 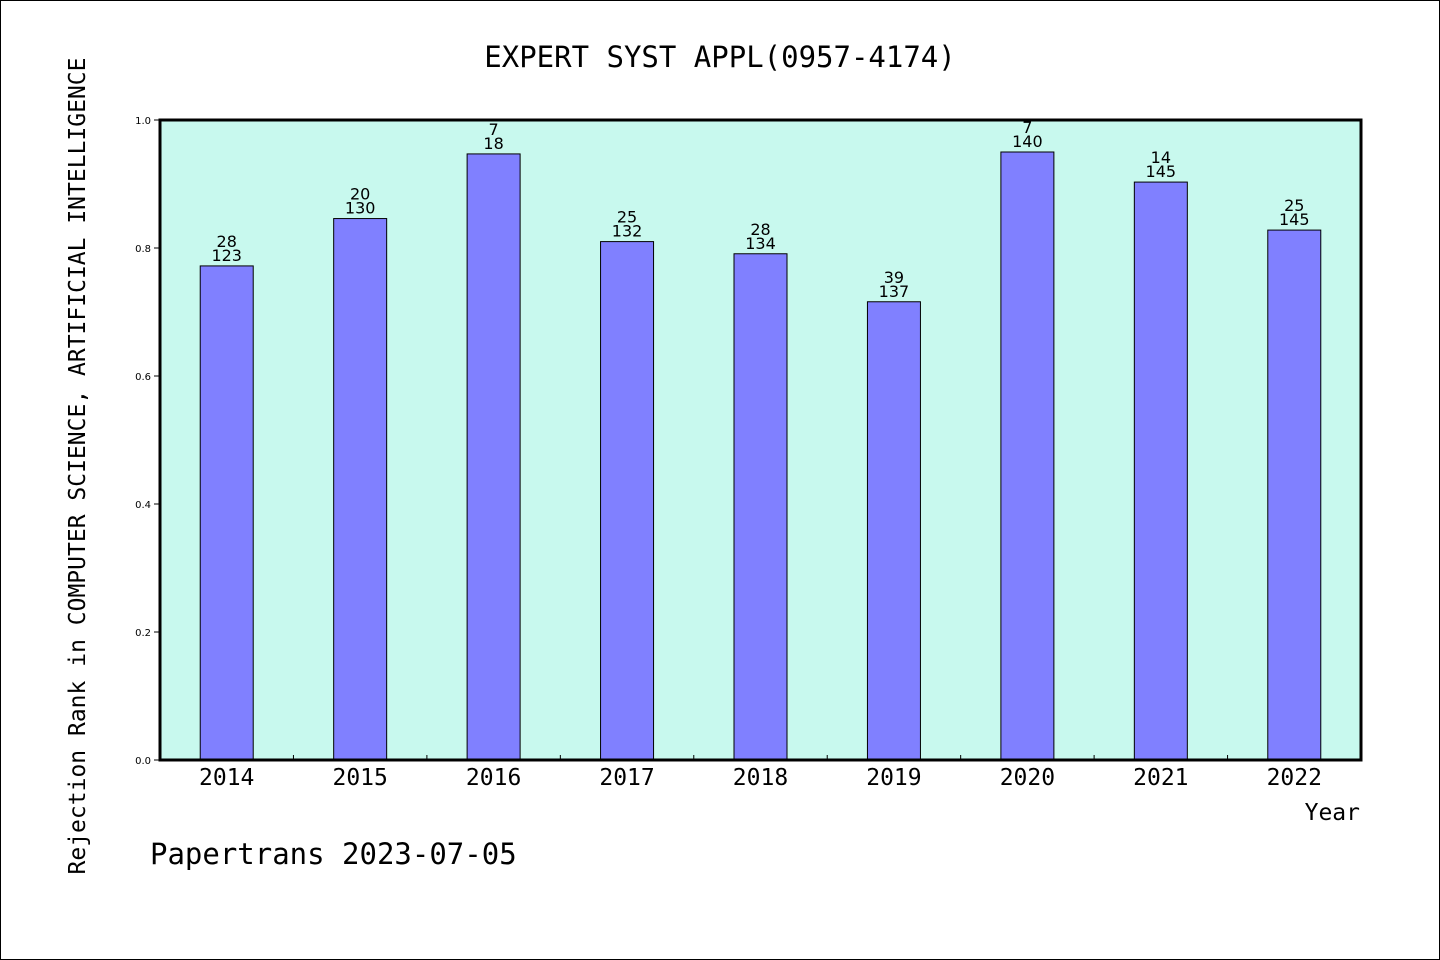 I want to click on x-axis-label: Year, so click(x=1332, y=813).